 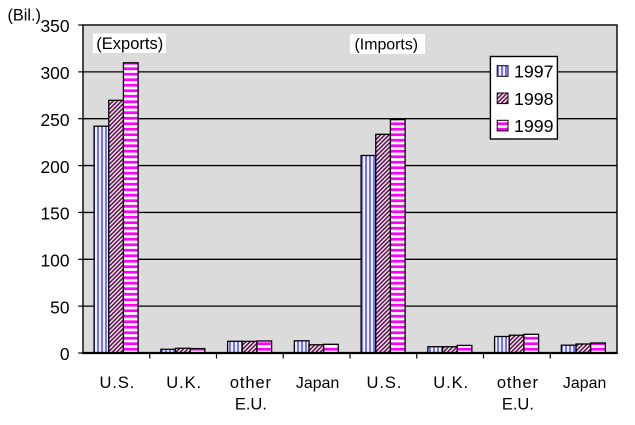 I want to click on svg-text: 350, so click(x=54, y=26).